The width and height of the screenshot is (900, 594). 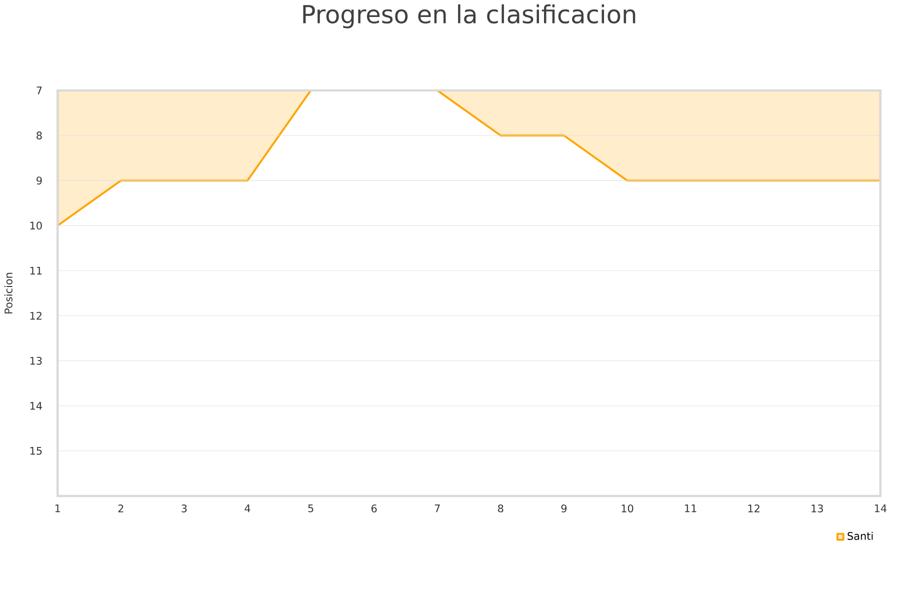 What do you see at coordinates (36, 360) in the screenshot?
I see `y-tick-label: 13` at bounding box center [36, 360].